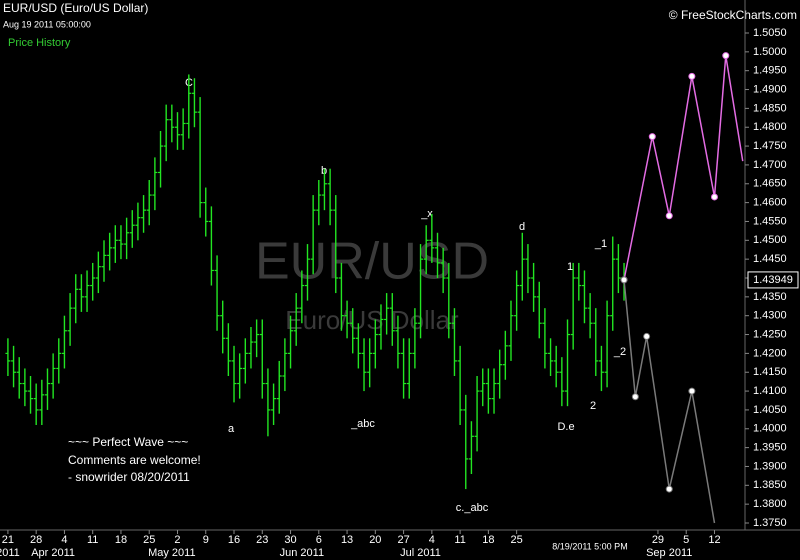 The height and width of the screenshot is (560, 800). I want to click on y-tick-label: 1.4300, so click(770, 316).